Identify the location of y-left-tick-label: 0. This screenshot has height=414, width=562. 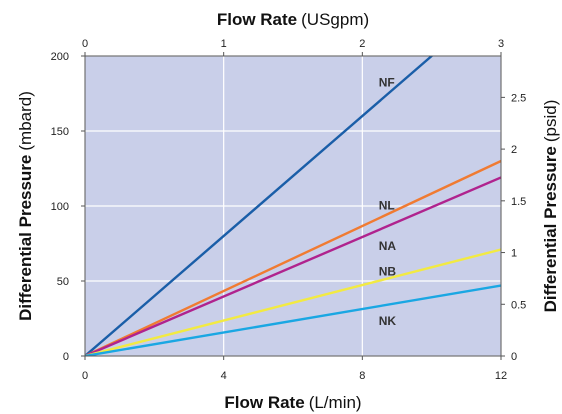
(66, 357).